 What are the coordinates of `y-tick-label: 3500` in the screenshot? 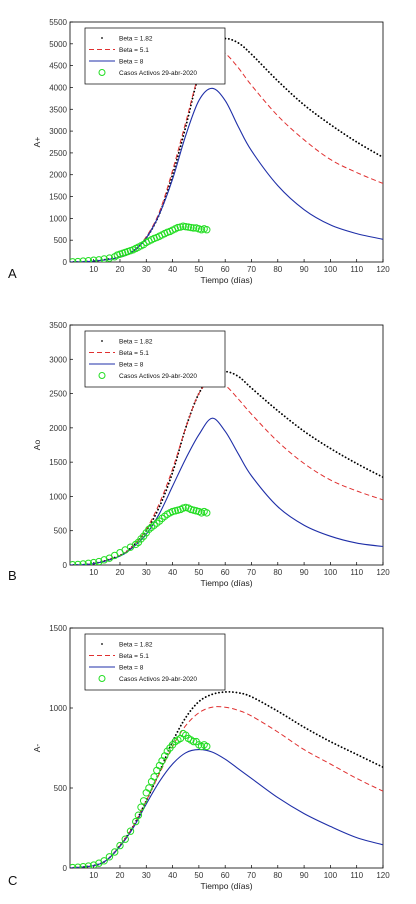 It's located at (58, 109).